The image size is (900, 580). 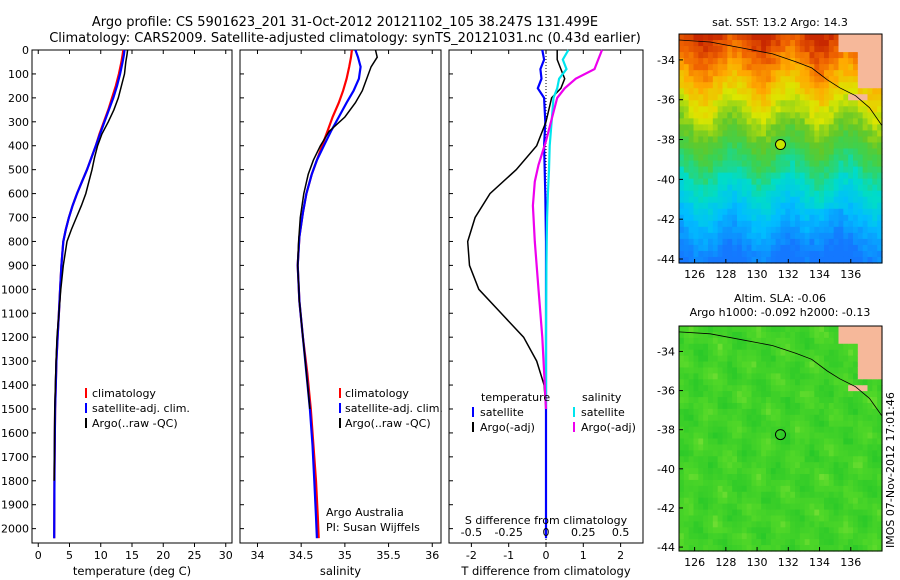 What do you see at coordinates (567, 229) in the screenshot?
I see `series-line` at bounding box center [567, 229].